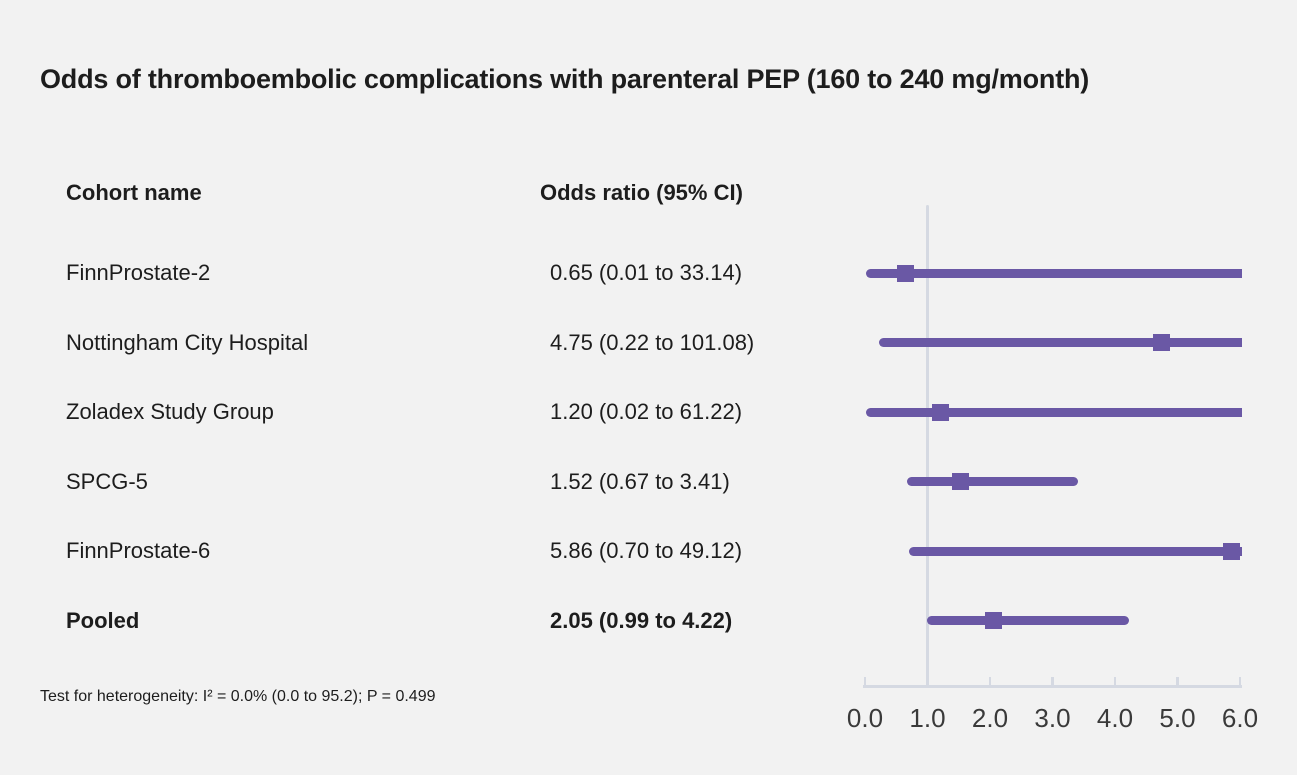  Describe the element at coordinates (134, 192) in the screenshot. I see `column-header-cohort: Cohort name` at that location.